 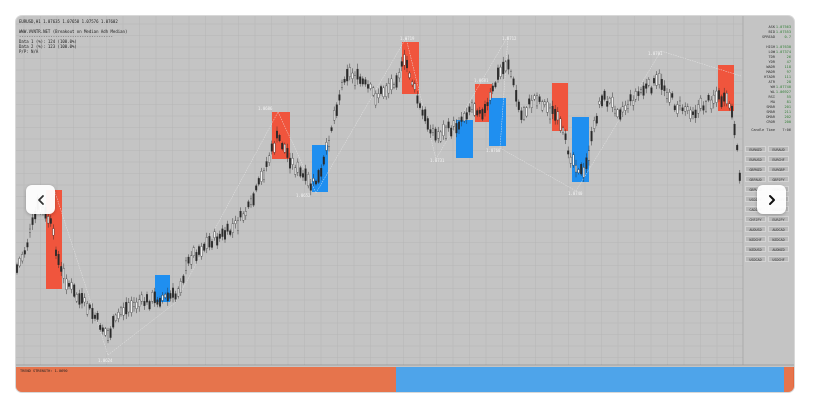 I want to click on stat-value: 1.07563, so click(x=783, y=27).